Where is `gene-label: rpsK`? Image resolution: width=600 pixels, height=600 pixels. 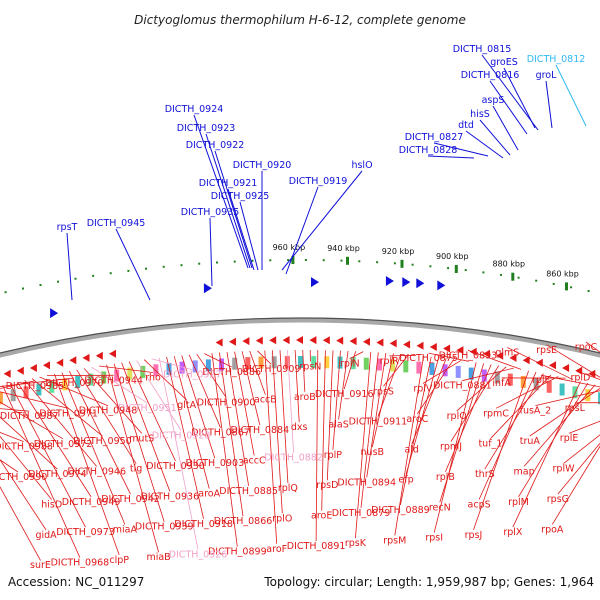 gene-label: rpsK is located at coordinates (356, 543).